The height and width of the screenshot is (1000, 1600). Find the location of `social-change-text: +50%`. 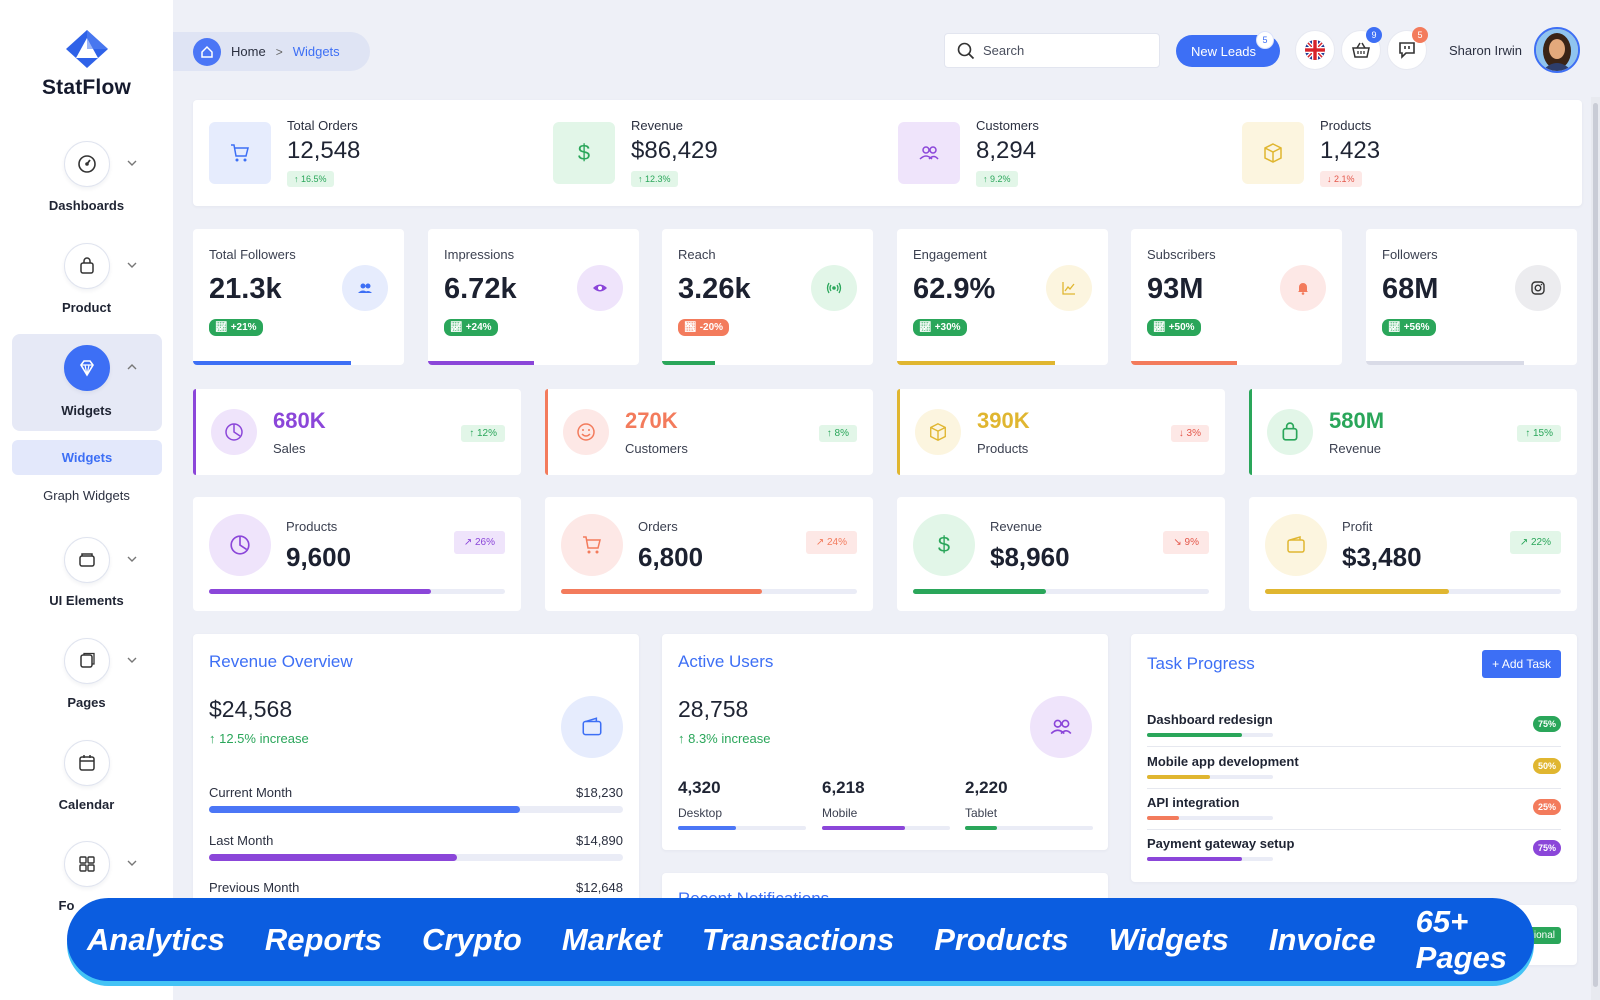

social-change-text: +50% is located at coordinates (1181, 327).